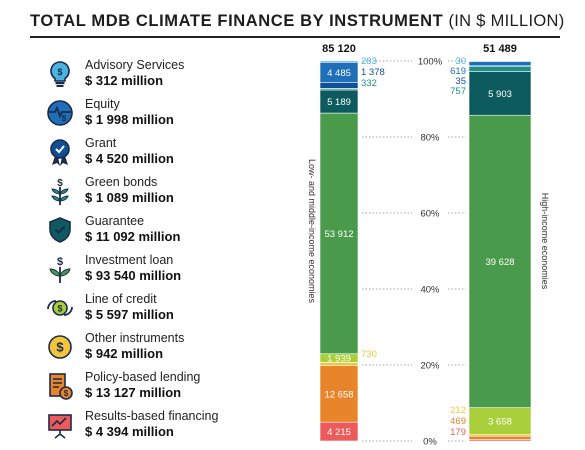  I want to click on legend-value: $ 93 540 million, so click(133, 275).